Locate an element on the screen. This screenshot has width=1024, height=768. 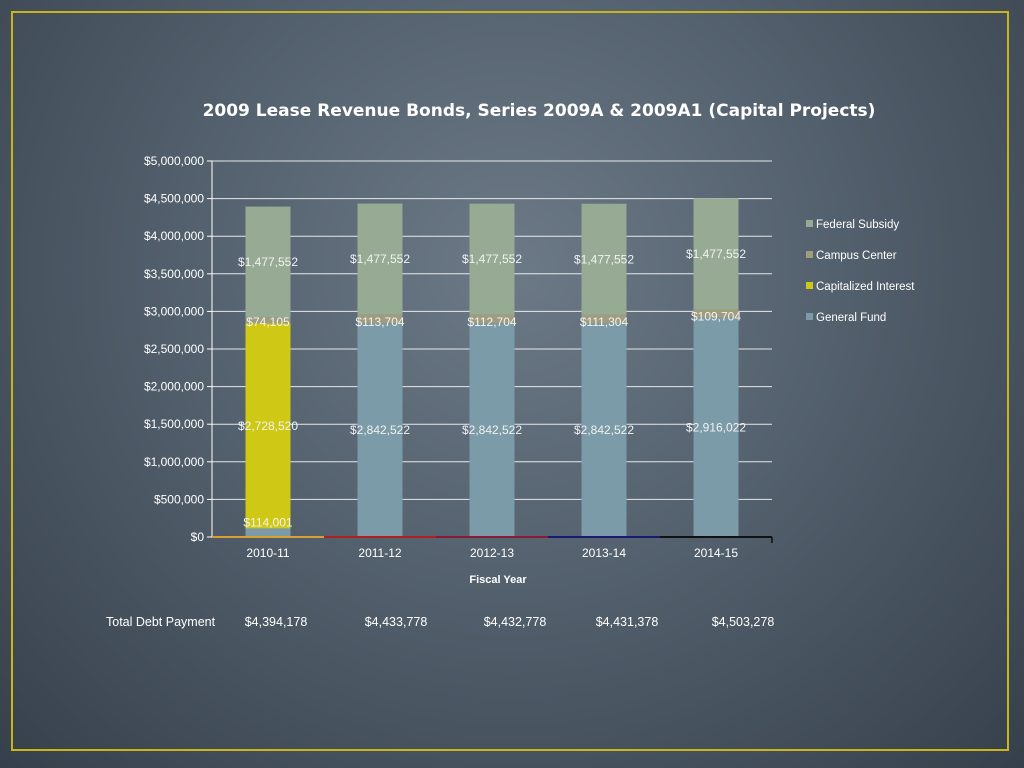
data-label: $2,916,022 is located at coordinates (716, 427).